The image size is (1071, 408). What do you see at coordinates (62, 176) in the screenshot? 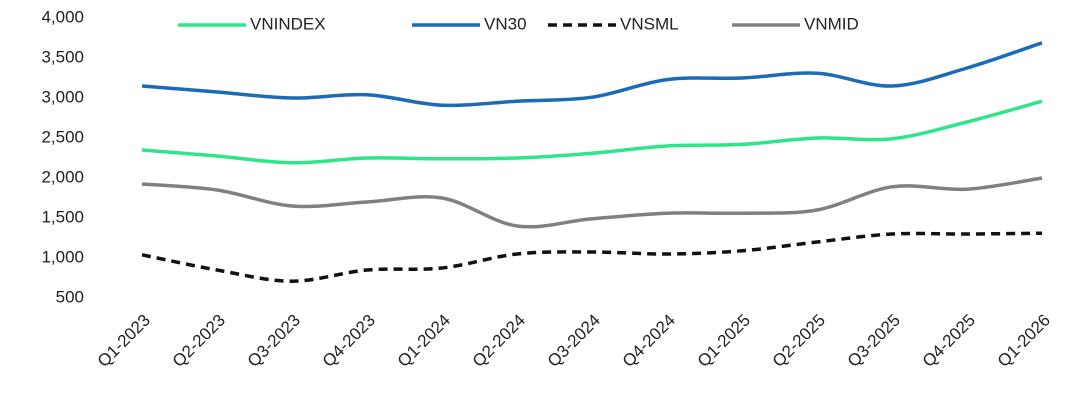
I see `y-tick-label: 2,000` at bounding box center [62, 176].